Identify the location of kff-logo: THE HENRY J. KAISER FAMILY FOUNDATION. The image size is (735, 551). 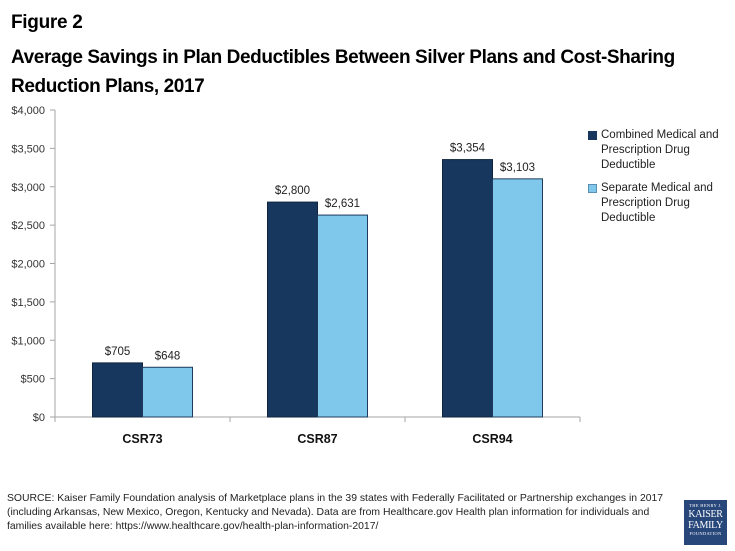
(705, 522).